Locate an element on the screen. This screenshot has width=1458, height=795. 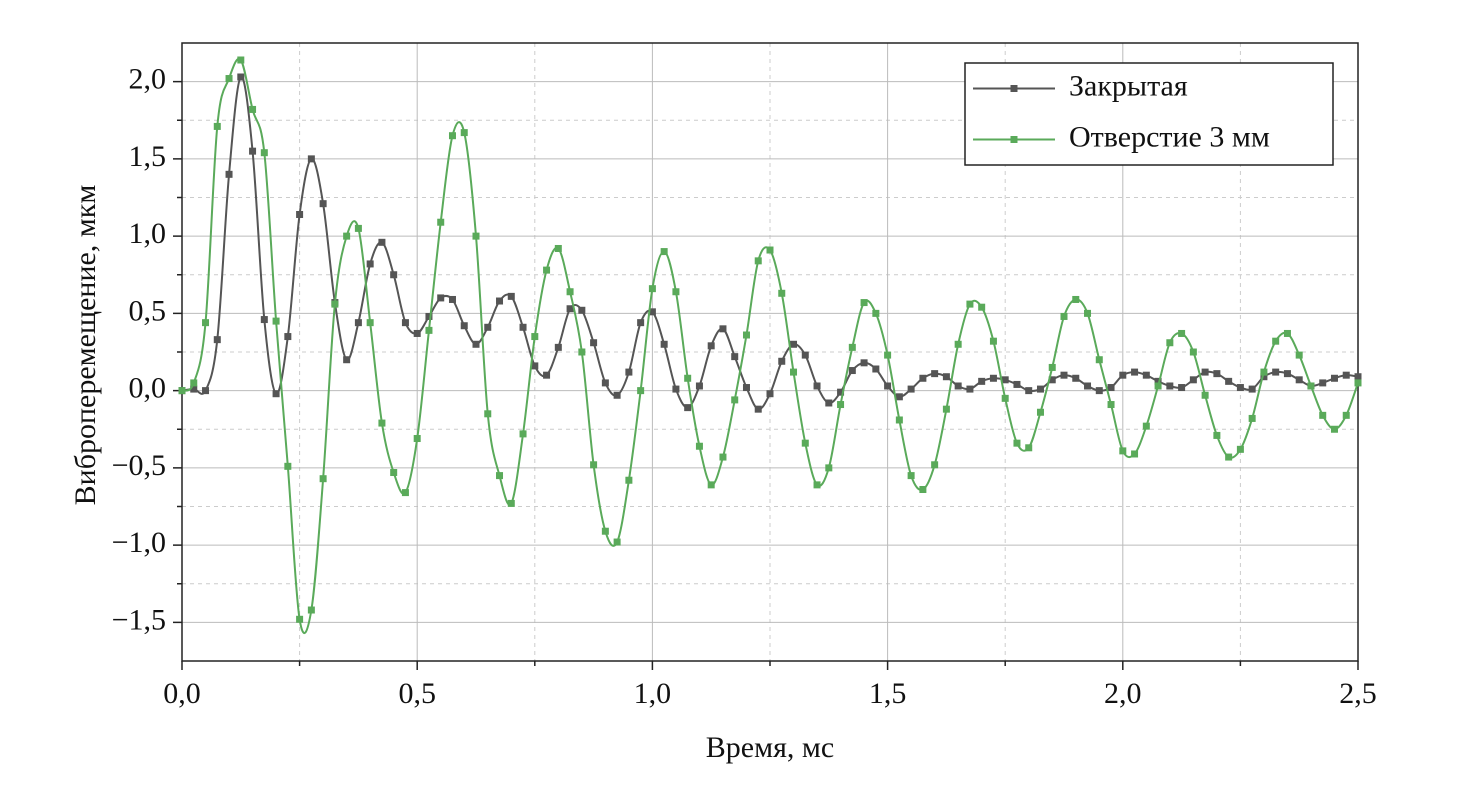
x-axis-label: Время, мс is located at coordinates (770, 747).